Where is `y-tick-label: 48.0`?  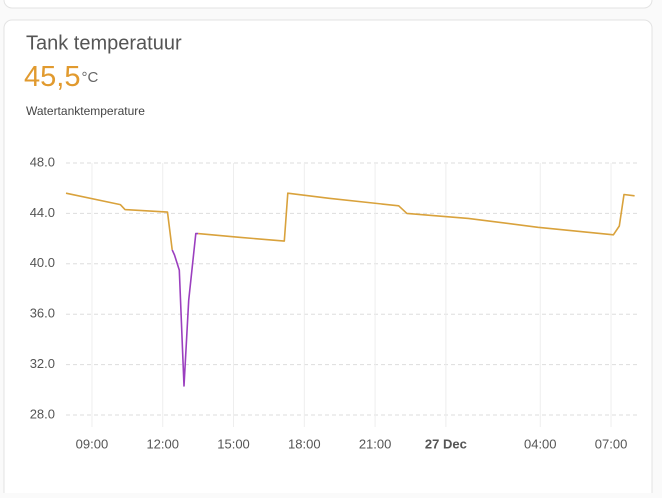
y-tick-label: 48.0 is located at coordinates (42, 161).